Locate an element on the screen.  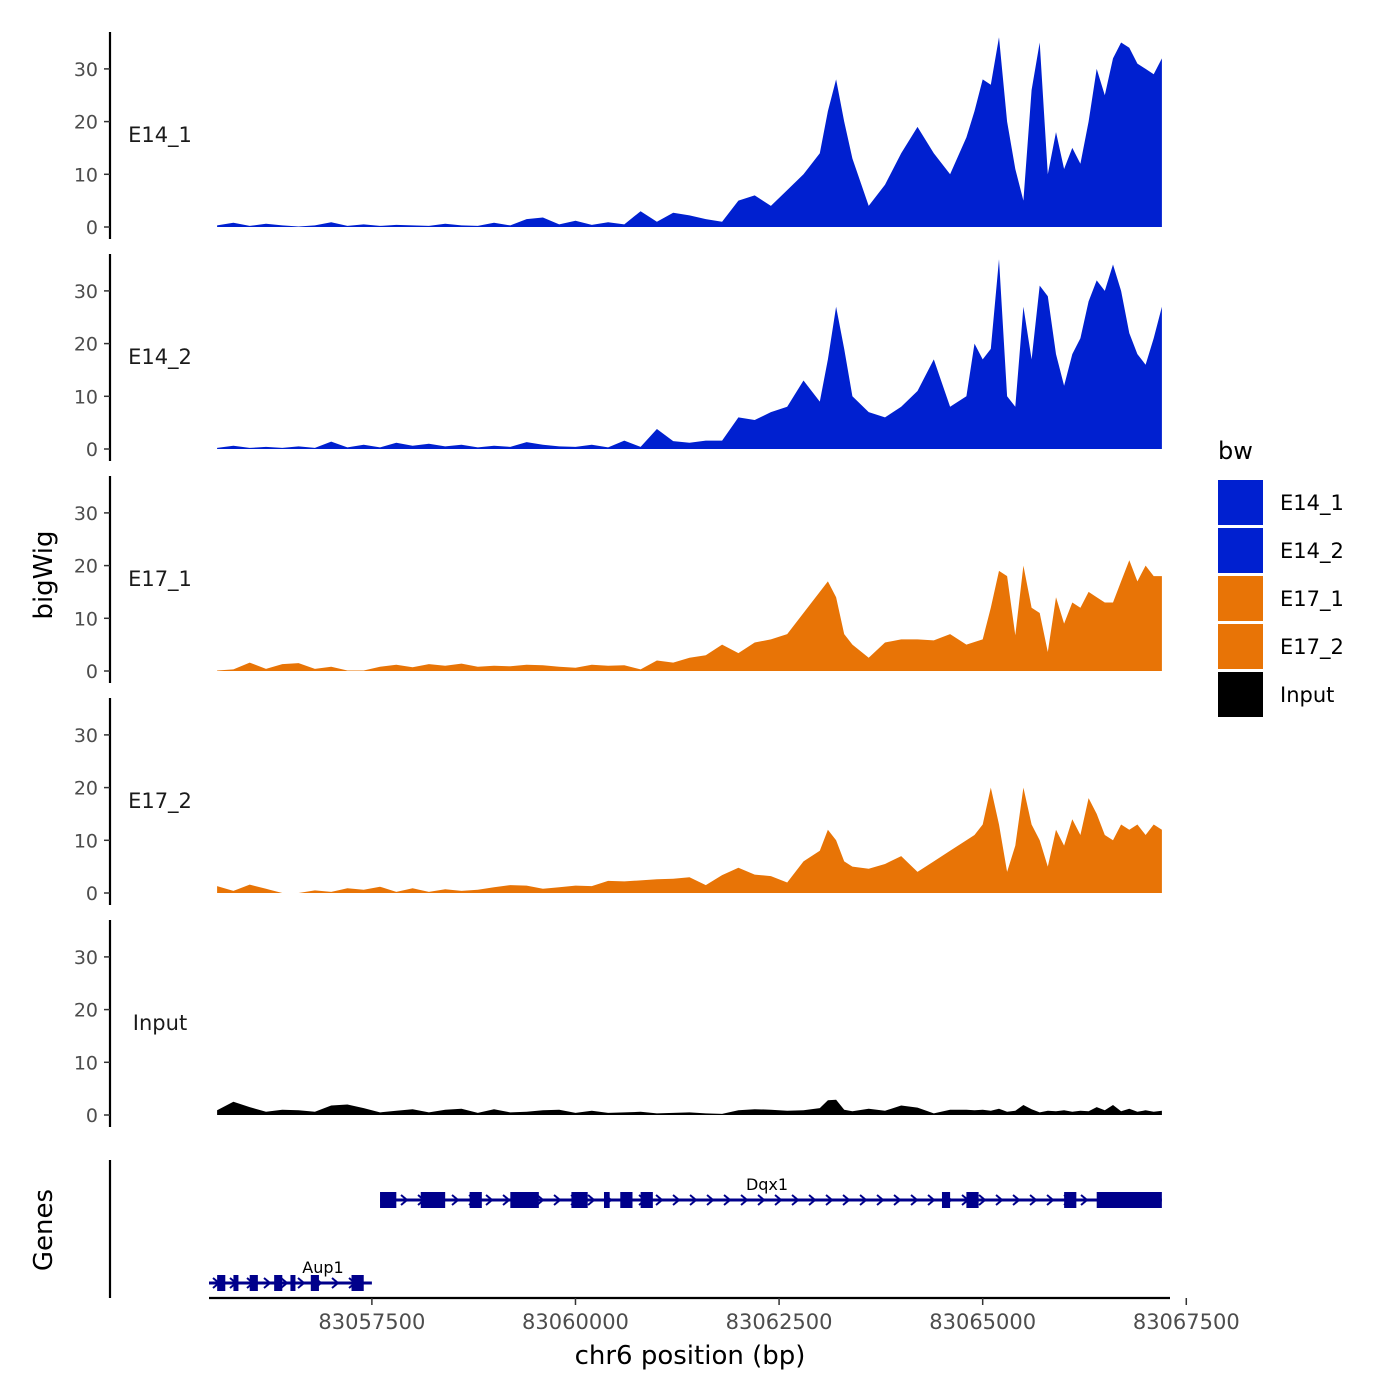
y-axis-title: bigWig is located at coordinates (44, 574).